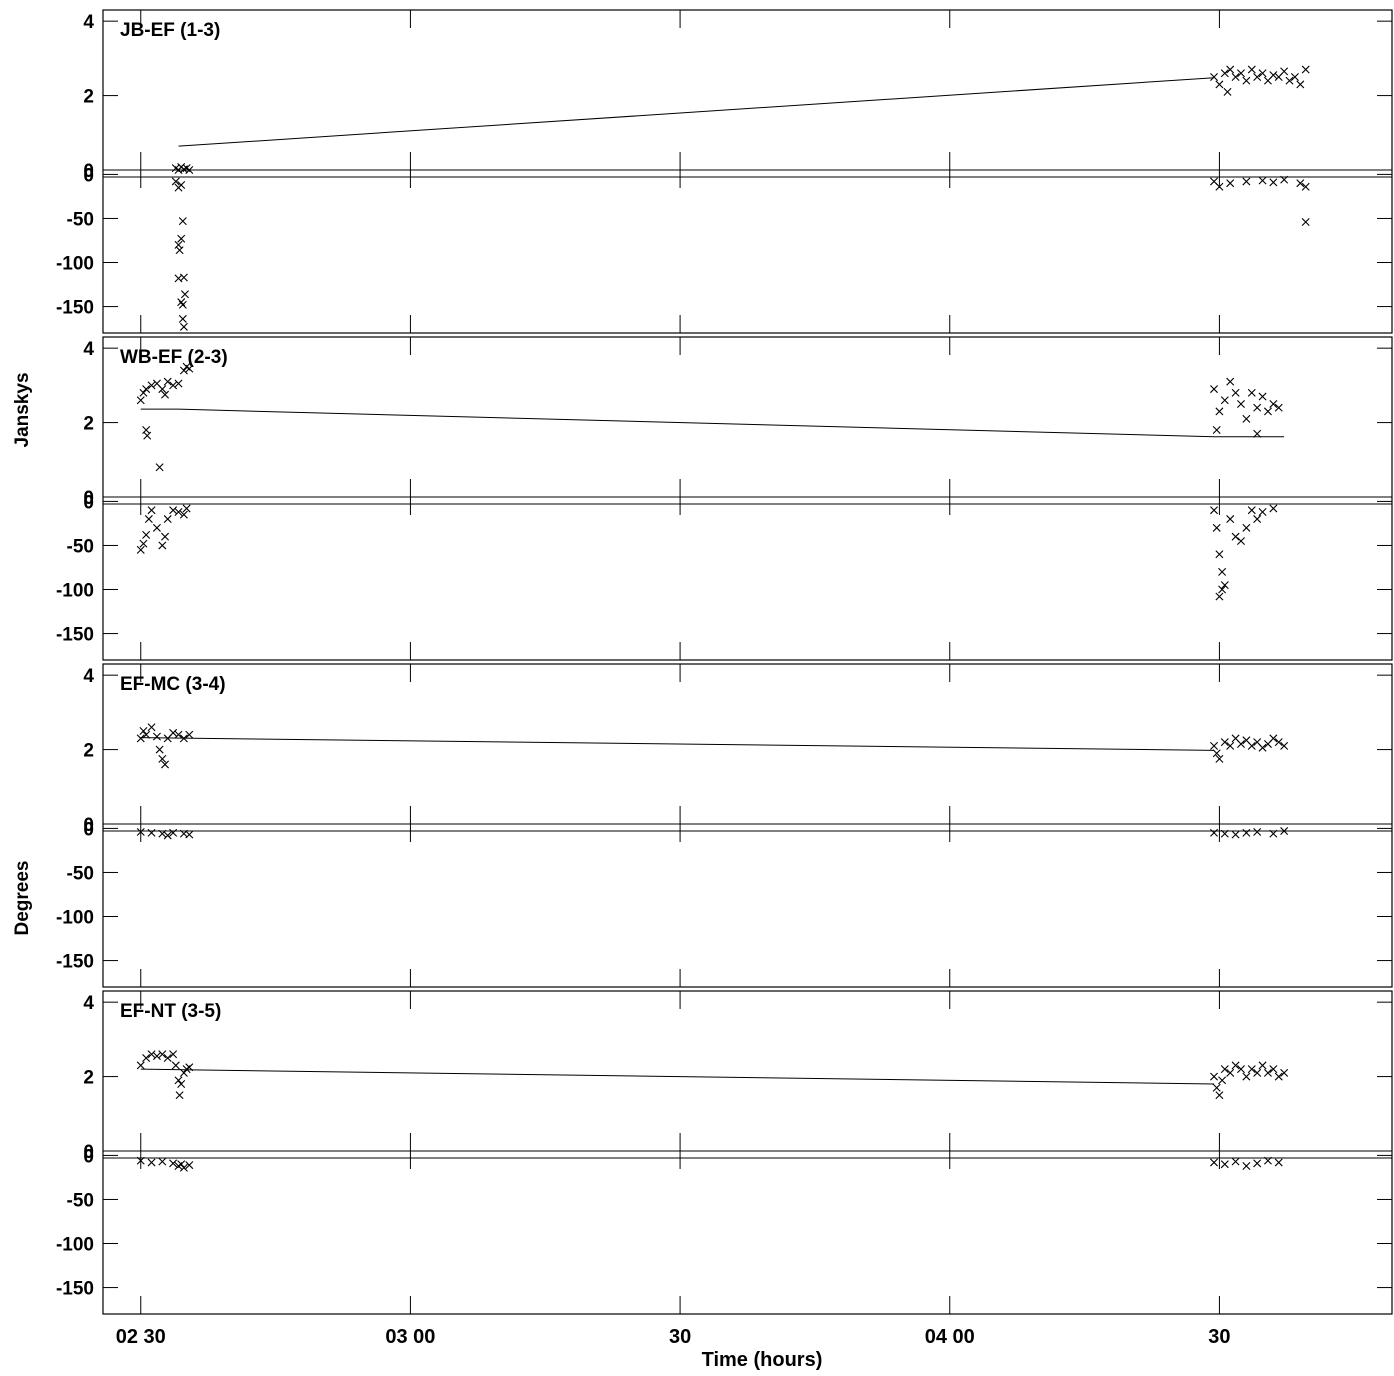  What do you see at coordinates (170, 1011) in the screenshot?
I see `panel-title: EF-NT (3-5)` at bounding box center [170, 1011].